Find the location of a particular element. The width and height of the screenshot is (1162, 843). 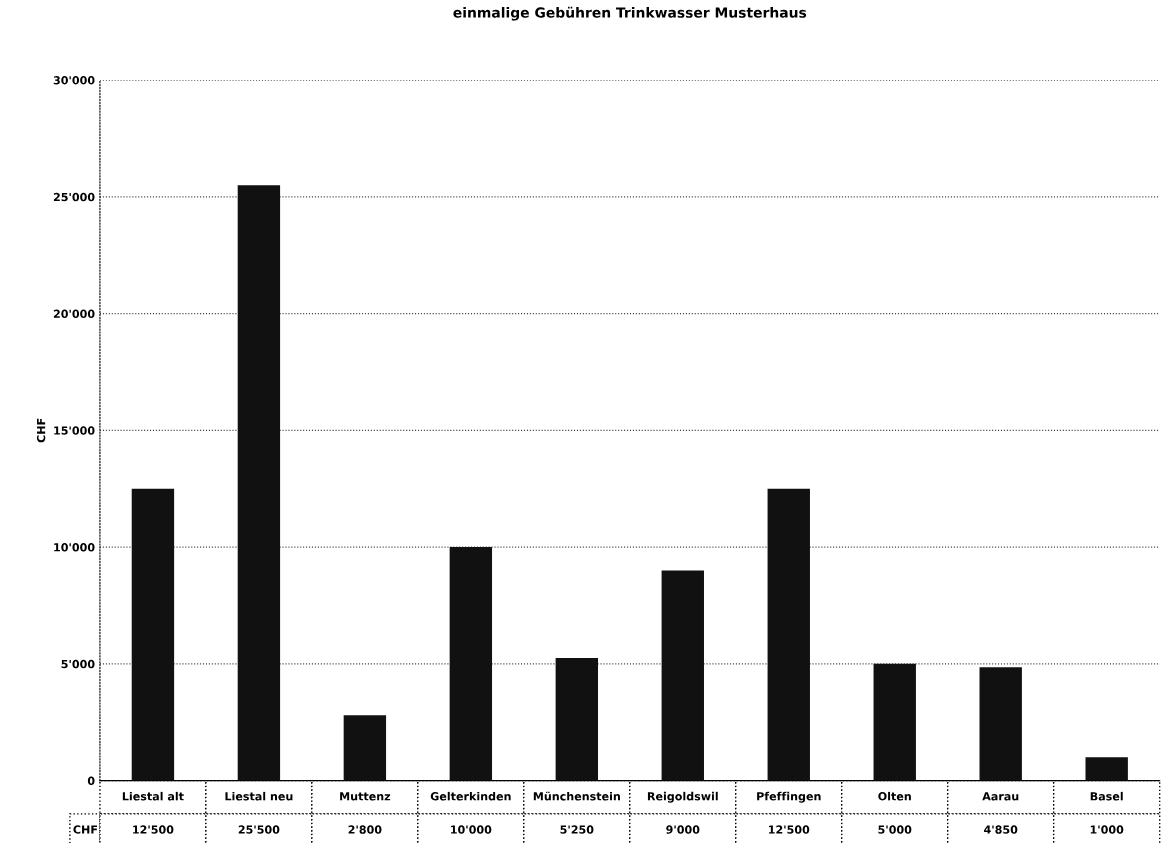

data-label: 4'850 is located at coordinates (1001, 829).